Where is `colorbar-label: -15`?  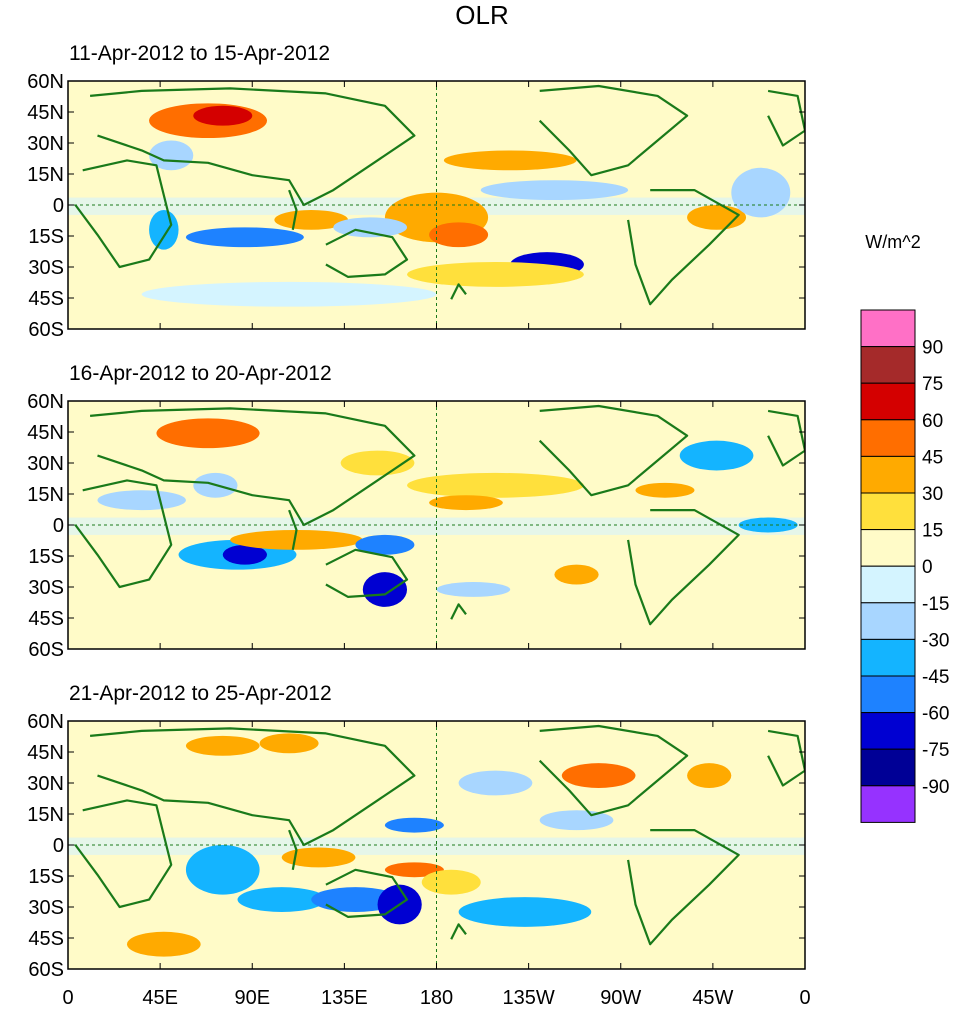
colorbar-label: -15 is located at coordinates (935, 604).